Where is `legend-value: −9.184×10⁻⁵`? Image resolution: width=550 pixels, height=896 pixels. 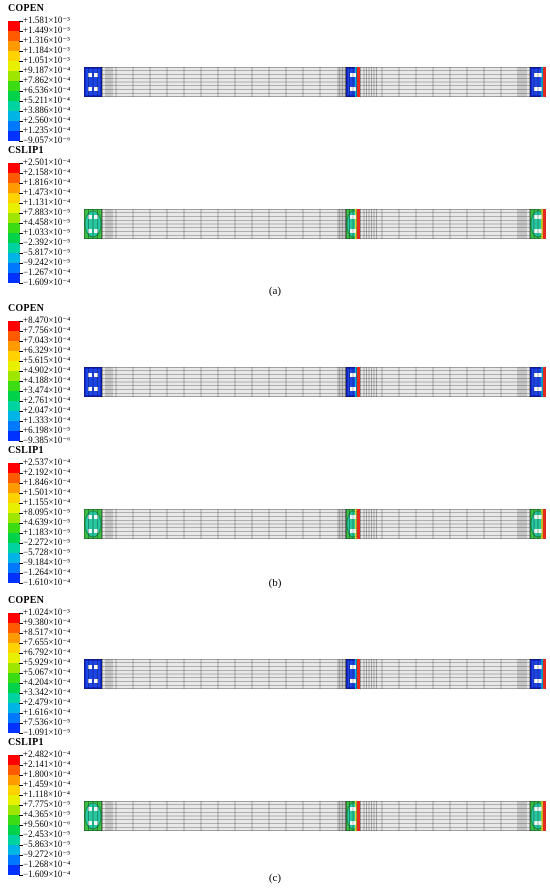
legend-value: −9.184×10⁻⁵ is located at coordinates (47, 562).